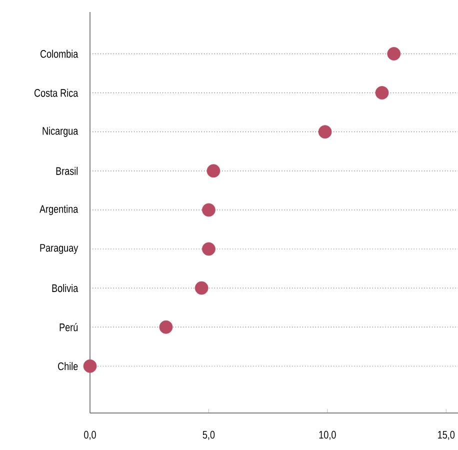  I want to click on y-tick-label: Paraguay, so click(59, 249).